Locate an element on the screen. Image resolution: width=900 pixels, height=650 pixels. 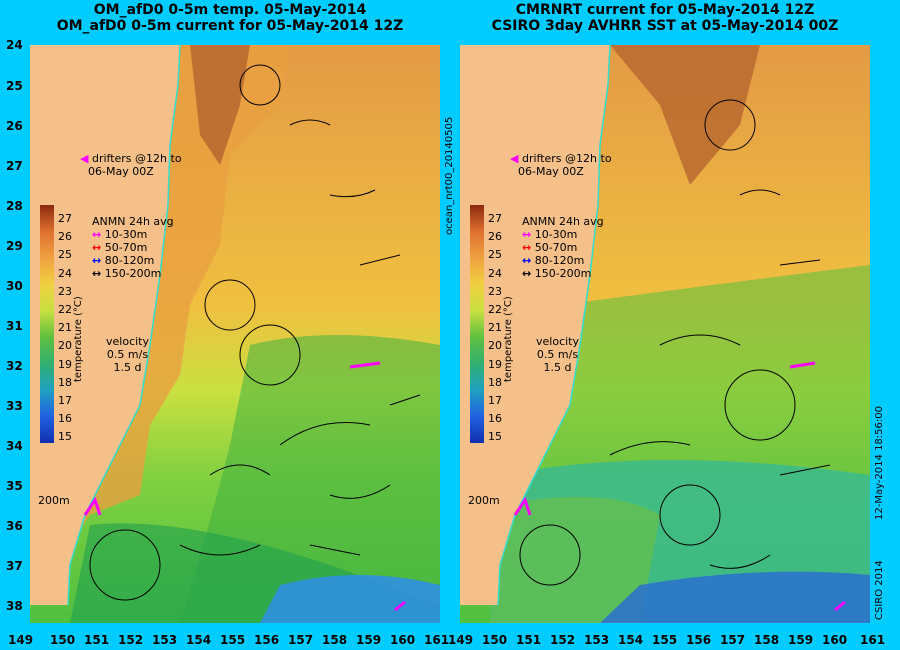
colorbar-right is located at coordinates (477, 324).